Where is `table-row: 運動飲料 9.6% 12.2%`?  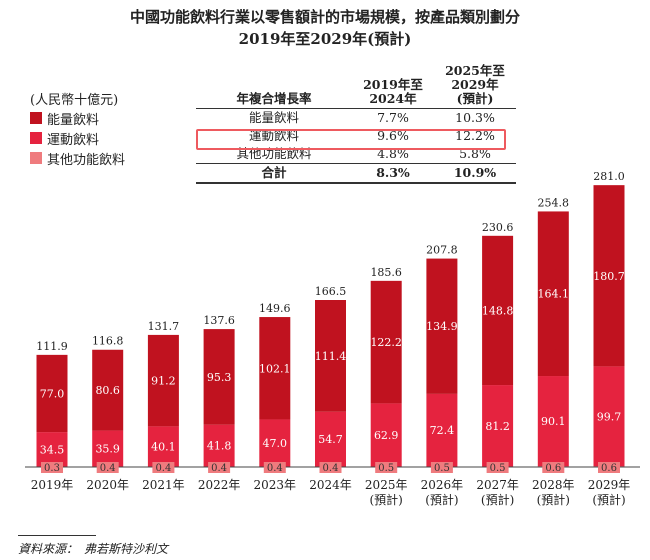
table-row: 運動飲料 9.6% 12.2% is located at coordinates (371, 135).